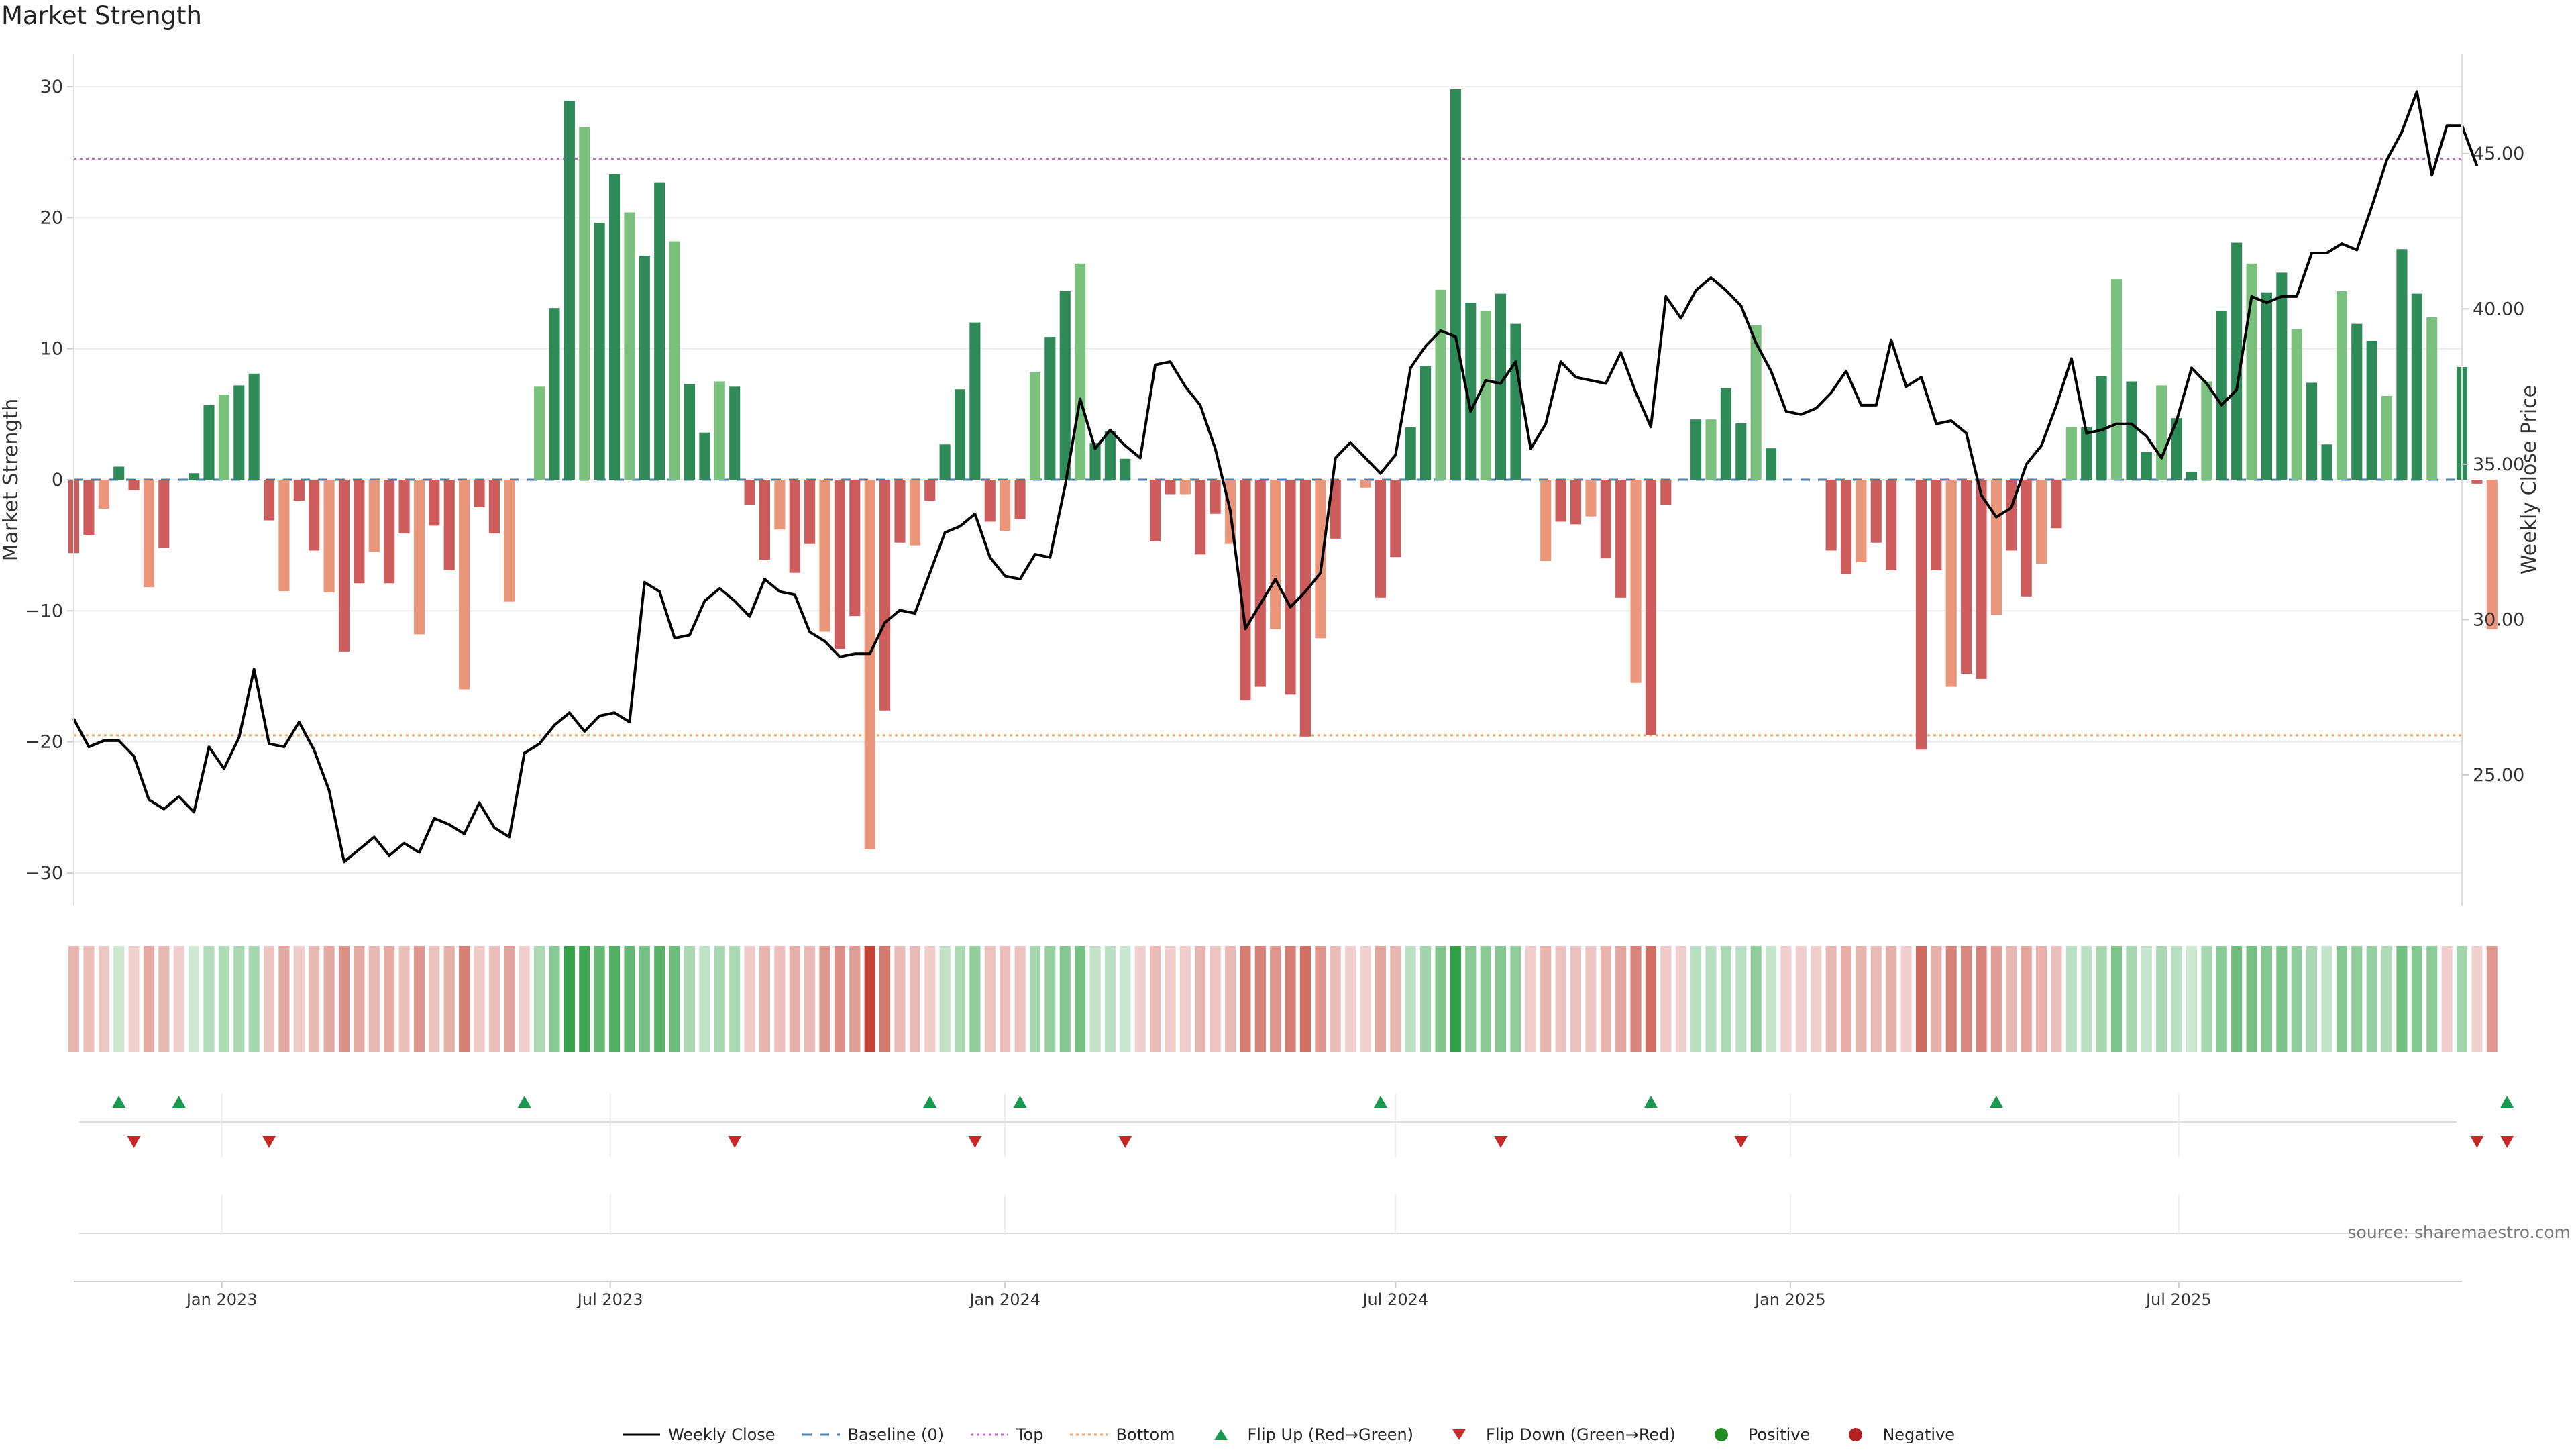 This screenshot has height=1452, width=2576. Describe the element at coordinates (895, 1435) in the screenshot. I see `legend-label: Baseline (0)` at that location.